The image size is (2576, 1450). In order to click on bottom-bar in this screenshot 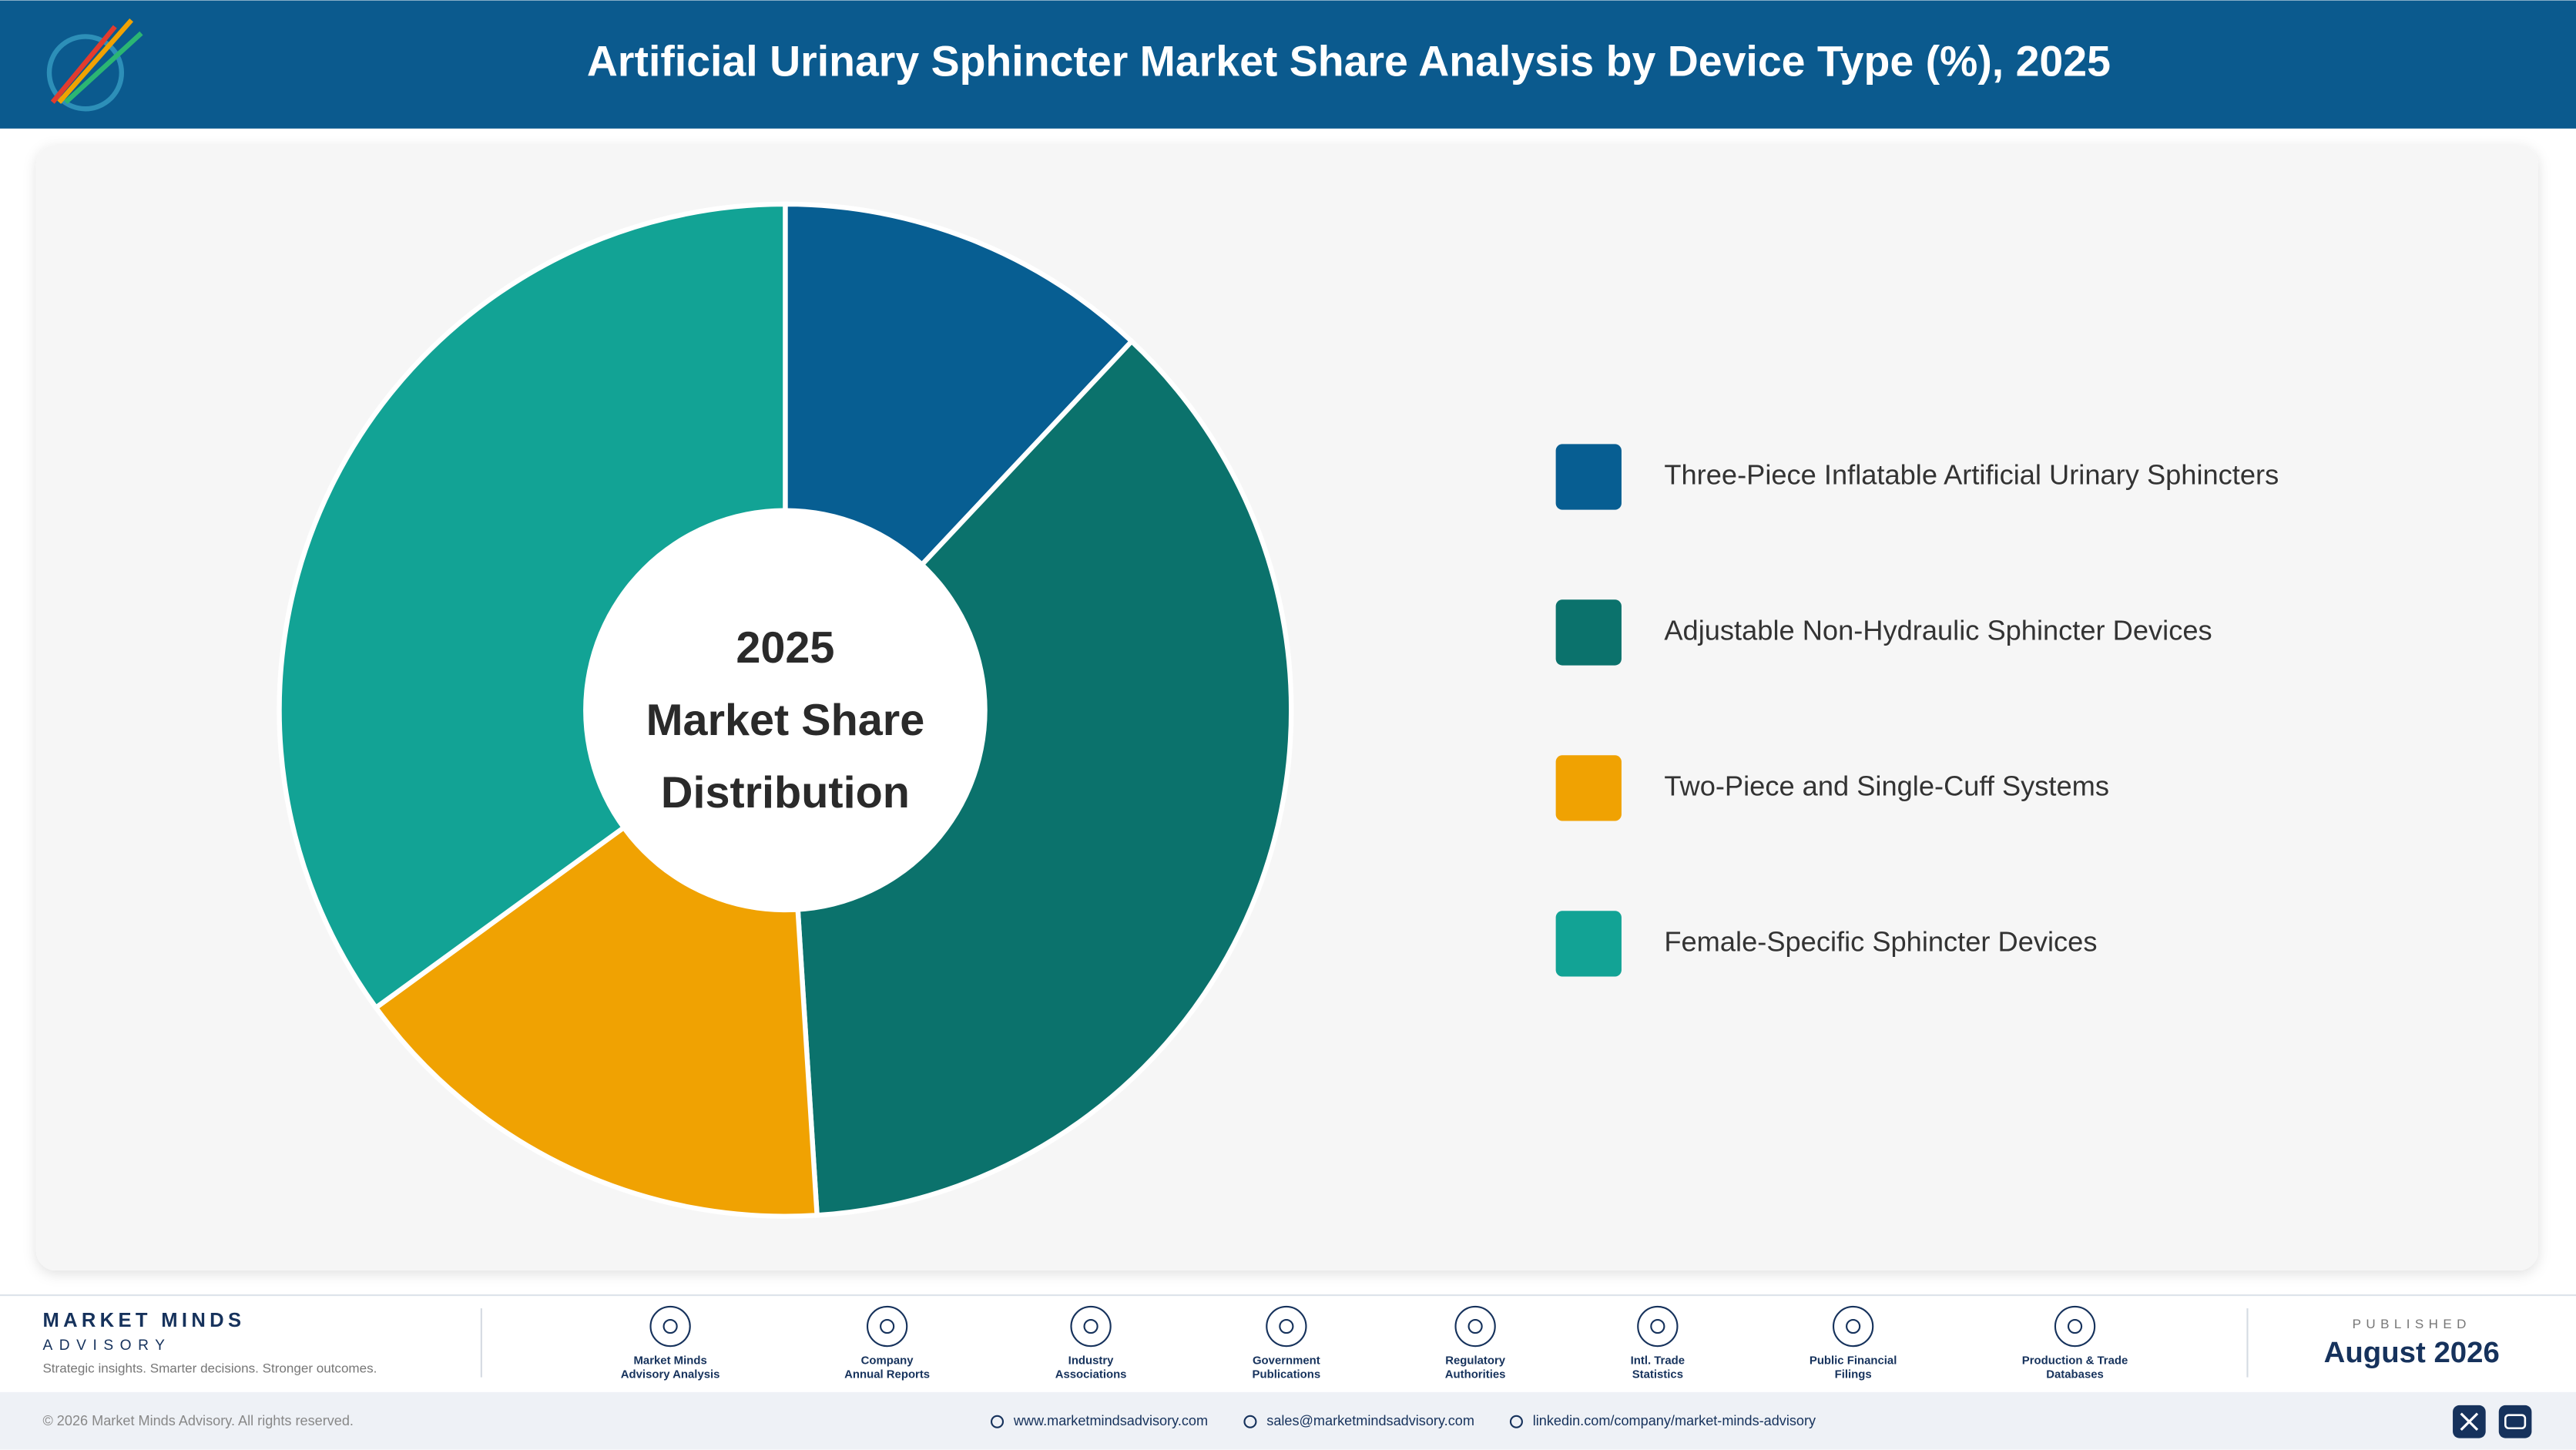, I will do `click(1288, 1420)`.